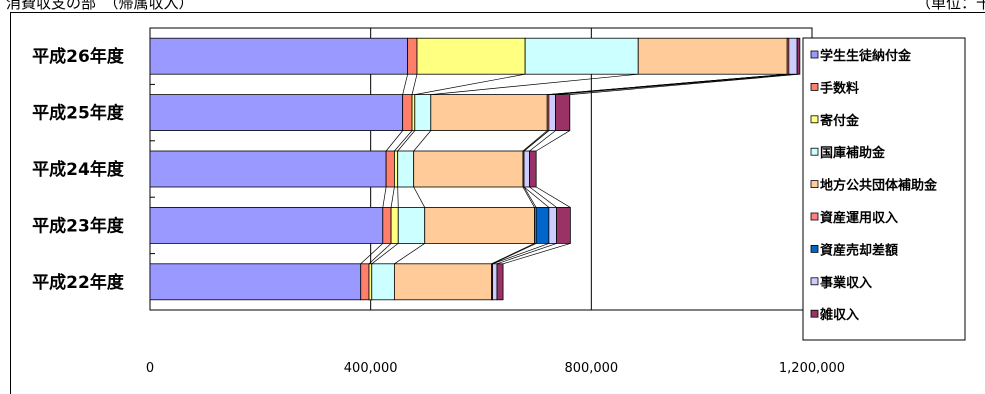  Describe the element at coordinates (78, 225) in the screenshot. I see `category-label: 平成23年度` at that location.